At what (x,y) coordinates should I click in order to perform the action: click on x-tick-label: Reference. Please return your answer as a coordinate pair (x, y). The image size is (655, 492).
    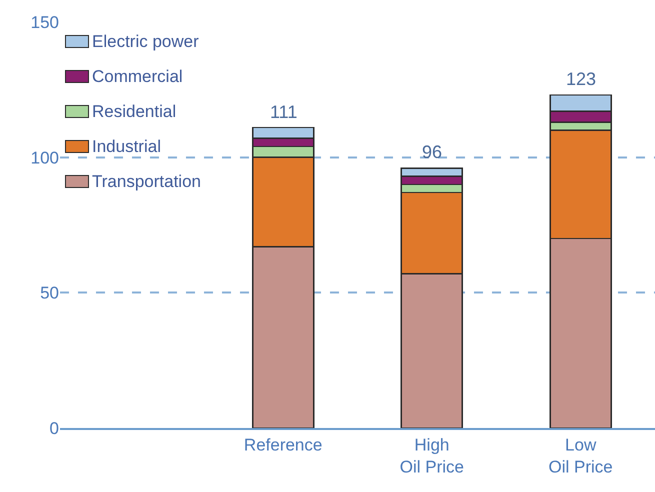
    Looking at the image, I should click on (283, 444).